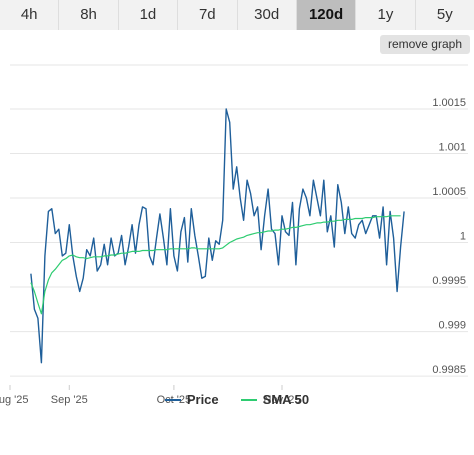 This screenshot has height=455, width=474. I want to click on y-tick-label: 1.0005, so click(449, 192).